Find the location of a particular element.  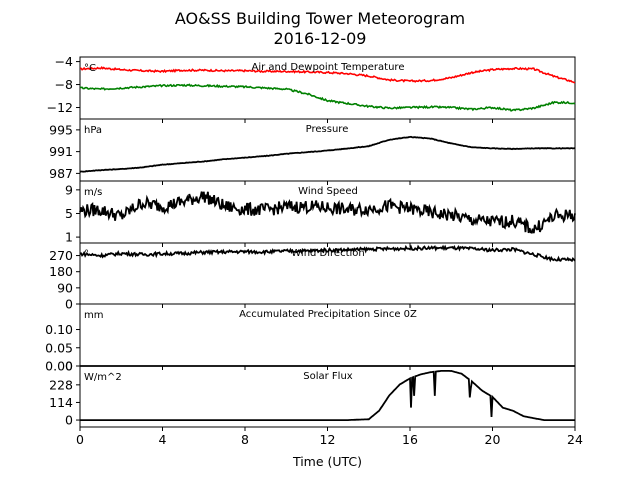

y-tick-label: 991 is located at coordinates (61, 151).